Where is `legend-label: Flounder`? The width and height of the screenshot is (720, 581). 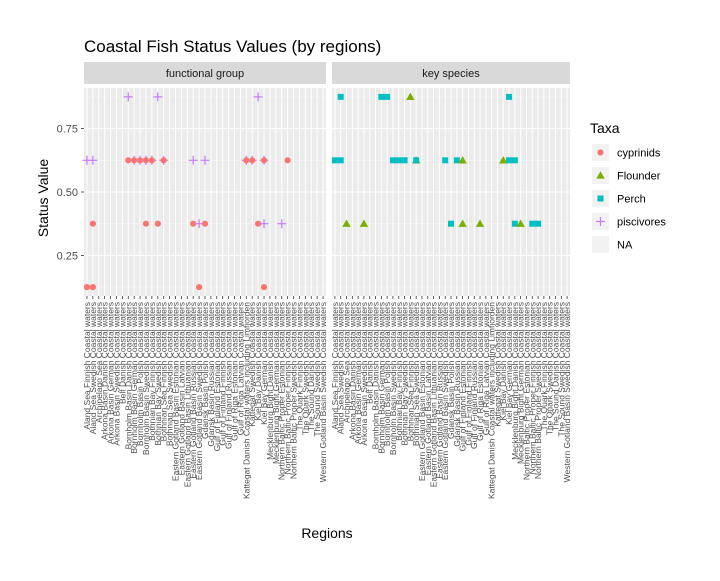
legend-label: Flounder is located at coordinates (639, 177).